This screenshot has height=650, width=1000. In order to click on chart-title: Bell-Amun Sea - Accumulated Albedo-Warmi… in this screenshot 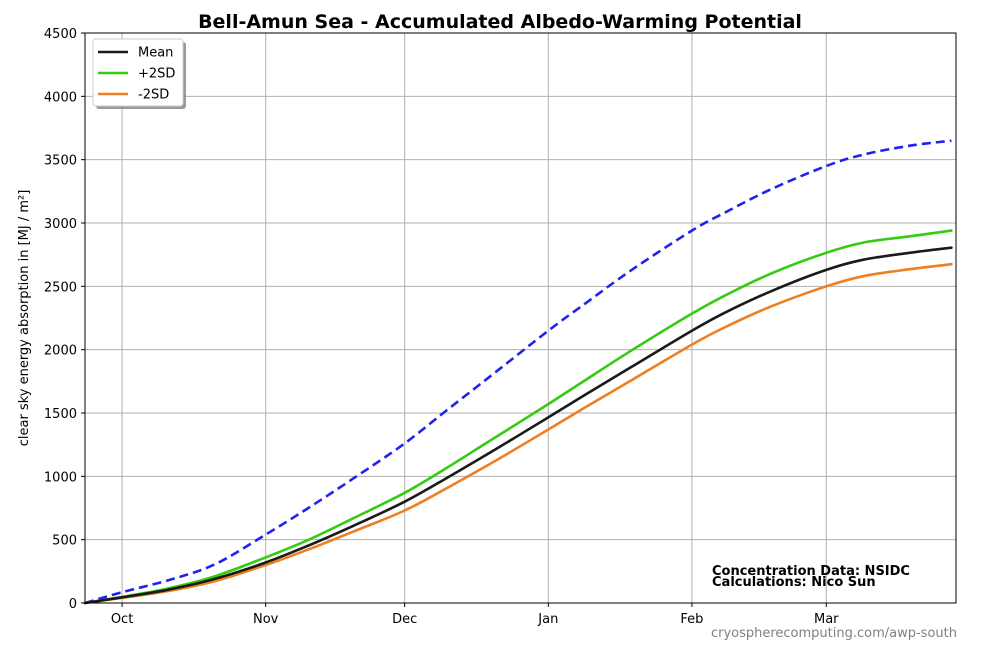, I will do `click(500, 22)`.